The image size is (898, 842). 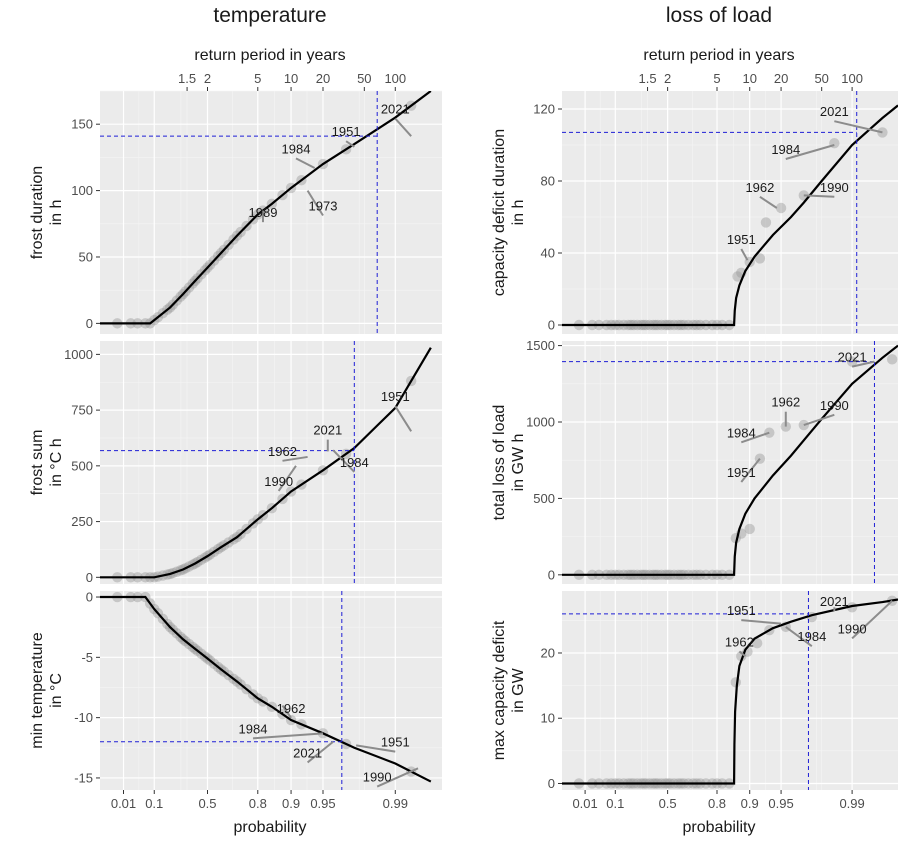 I want to click on y-axis-title: frost sum in °C h, so click(x=47, y=463).